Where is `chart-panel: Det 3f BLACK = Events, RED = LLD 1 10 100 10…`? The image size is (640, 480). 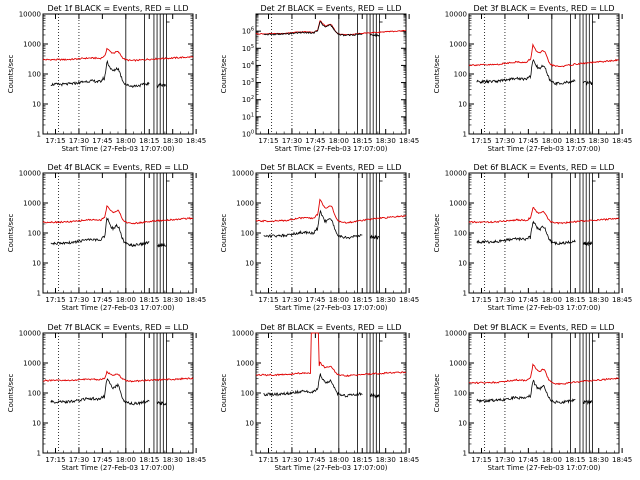
chart-panel: Det 3f BLACK = Events, RED = LLD 1 10 100 10… is located at coordinates (532, 78).